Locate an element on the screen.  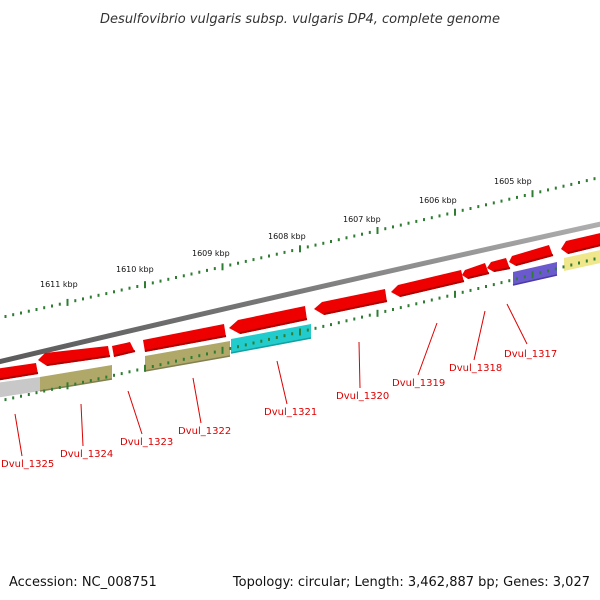
kbp-label-1609: 1609 kbp is located at coordinates (211, 253).